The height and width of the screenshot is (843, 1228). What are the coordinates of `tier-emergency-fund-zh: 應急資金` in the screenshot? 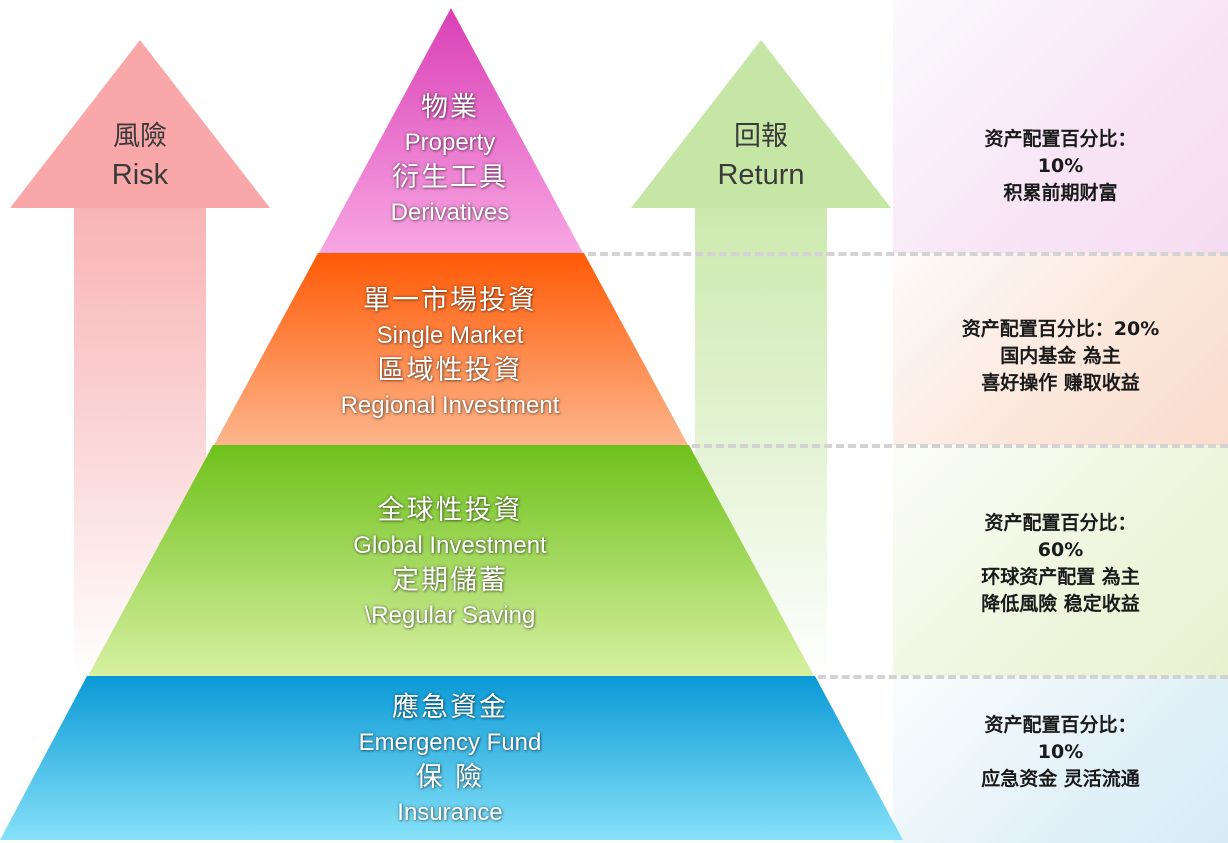 It's located at (450, 707).